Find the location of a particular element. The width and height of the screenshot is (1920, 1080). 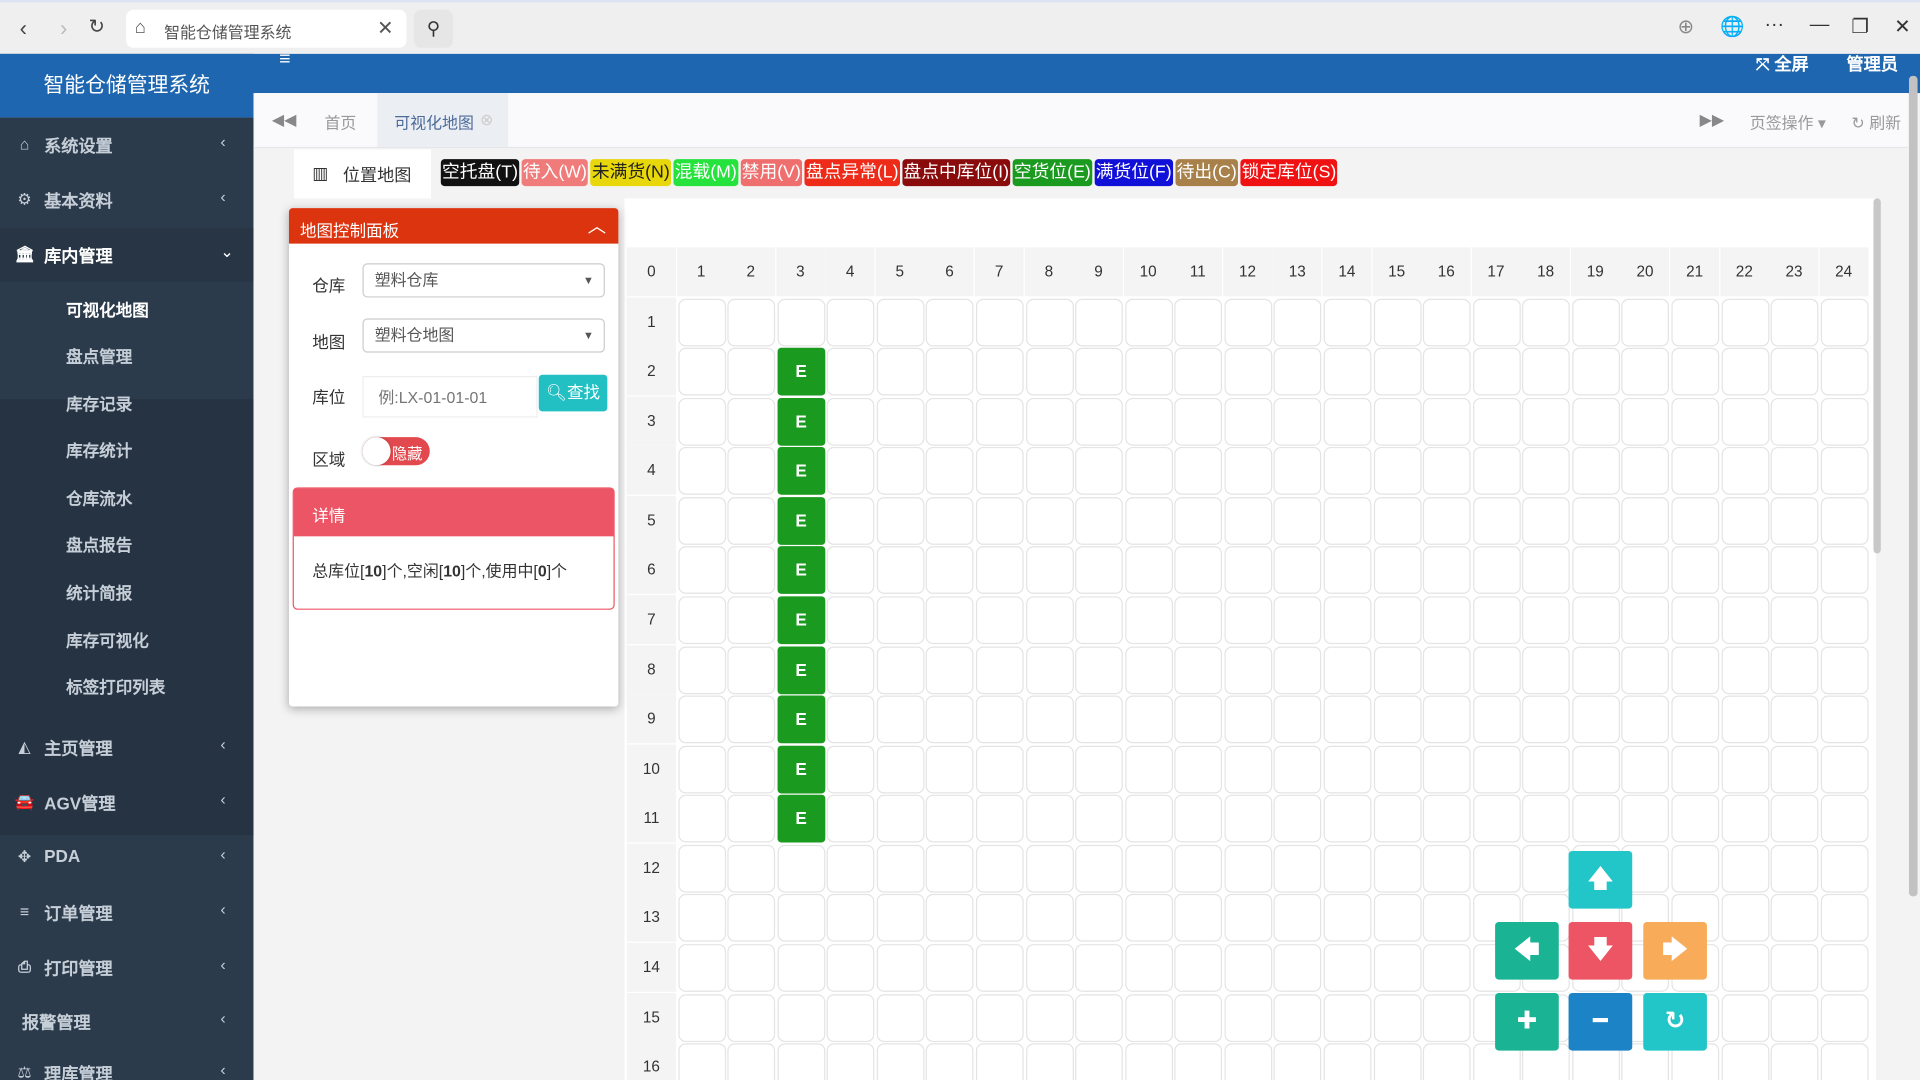

right-button: 🡆 is located at coordinates (1675, 951).